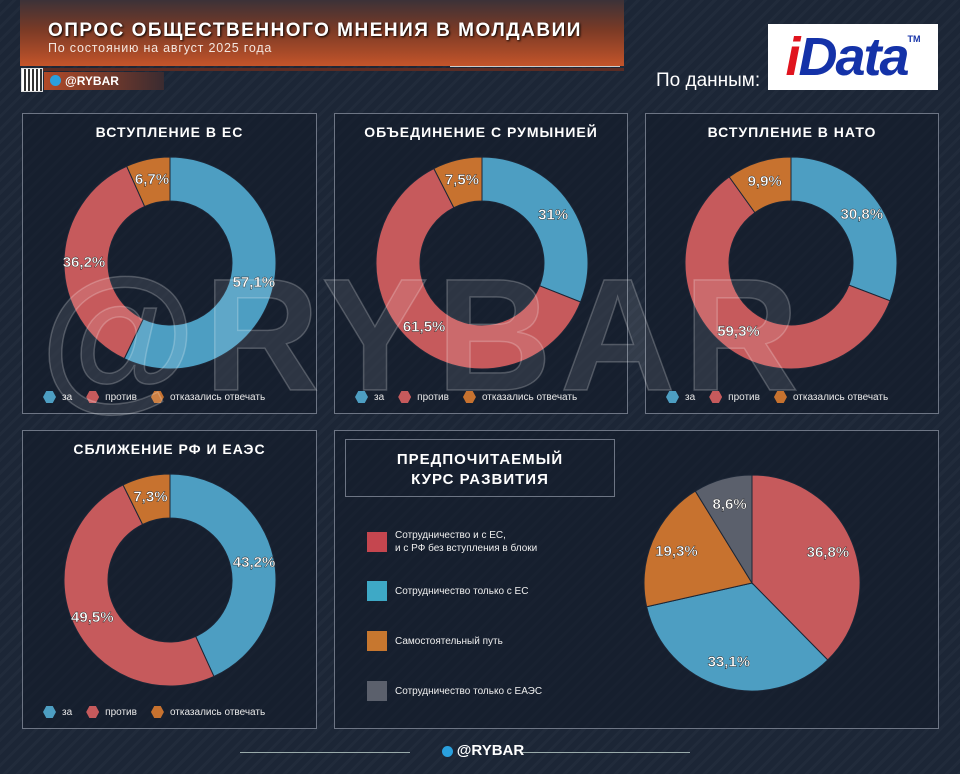  What do you see at coordinates (150, 496) in the screenshot?
I see `data-label: 7,3%` at bounding box center [150, 496].